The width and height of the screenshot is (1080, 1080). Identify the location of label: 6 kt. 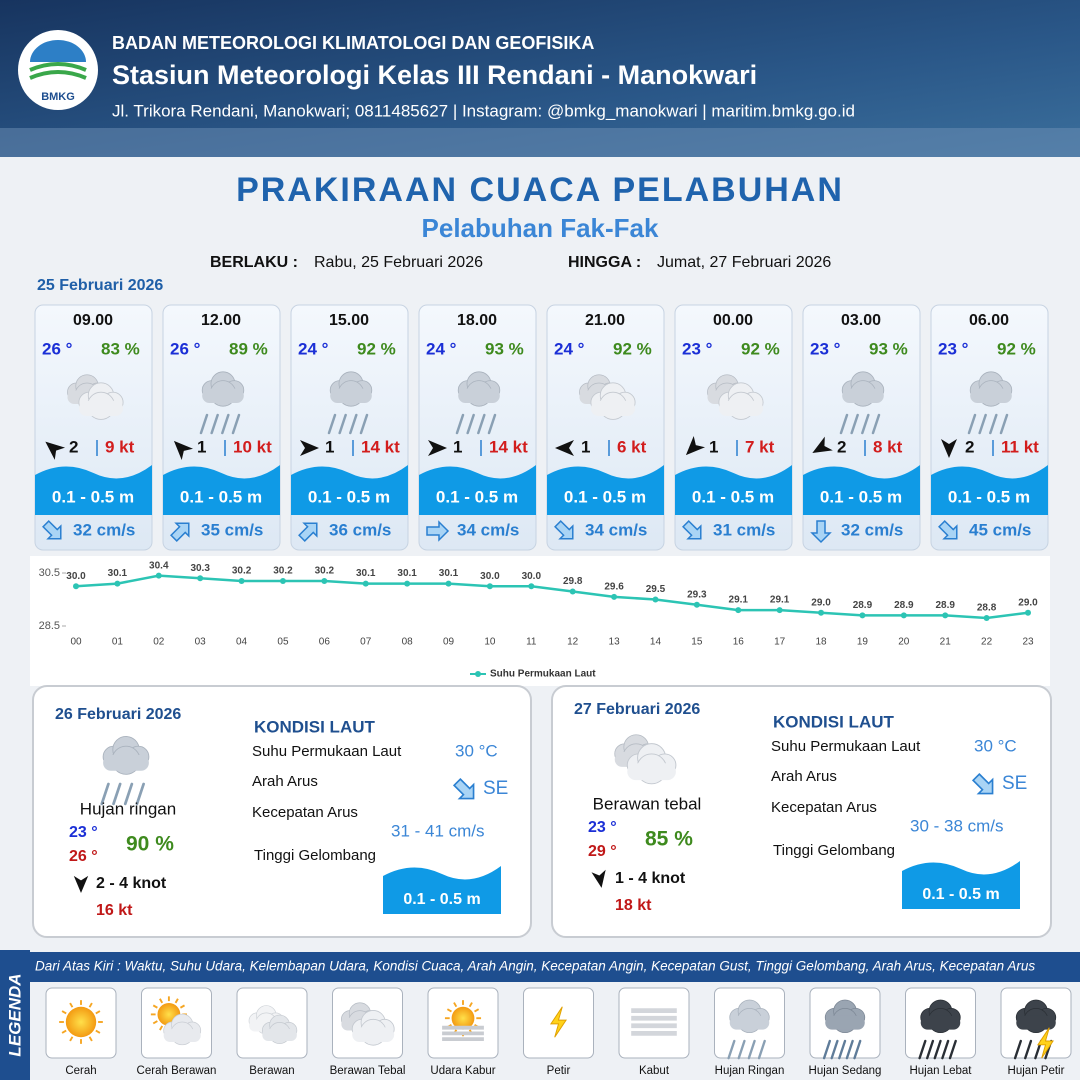
(632, 446).